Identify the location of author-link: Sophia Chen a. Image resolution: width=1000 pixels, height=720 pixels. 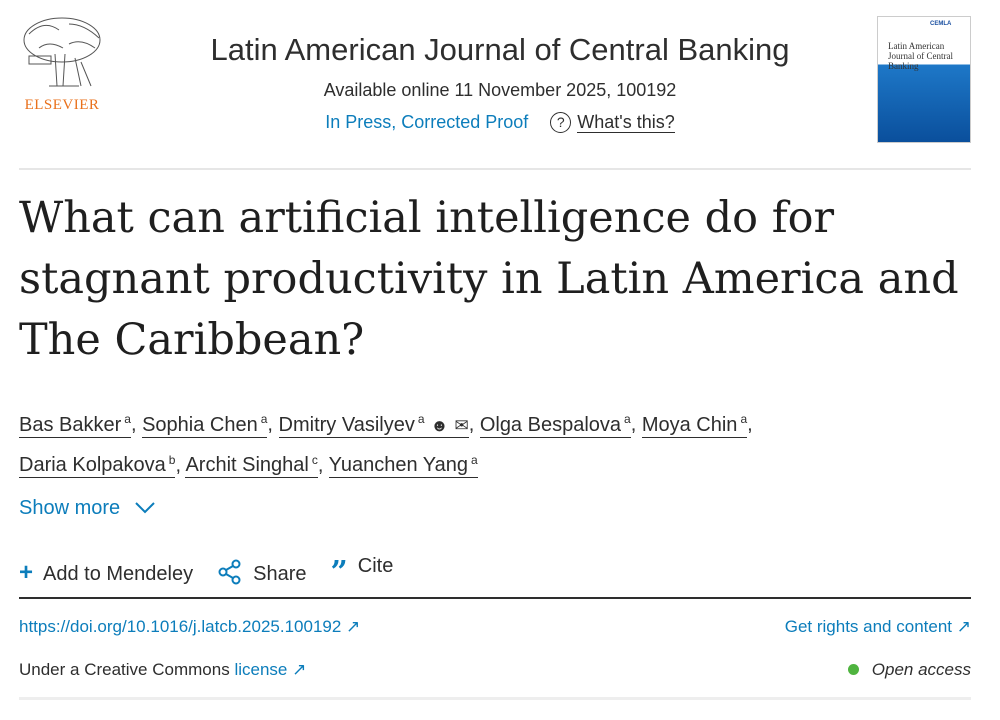
(205, 425).